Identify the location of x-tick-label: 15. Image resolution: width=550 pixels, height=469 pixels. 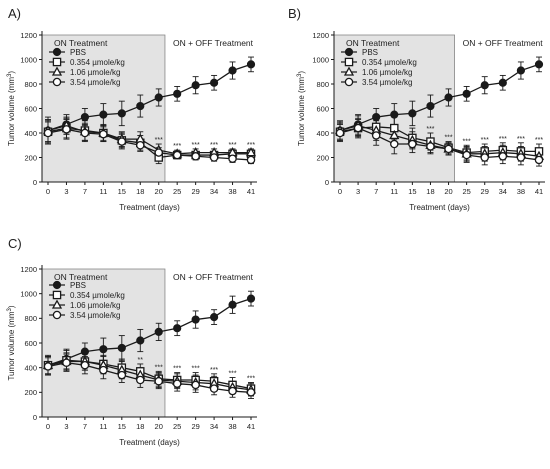
(122, 191).